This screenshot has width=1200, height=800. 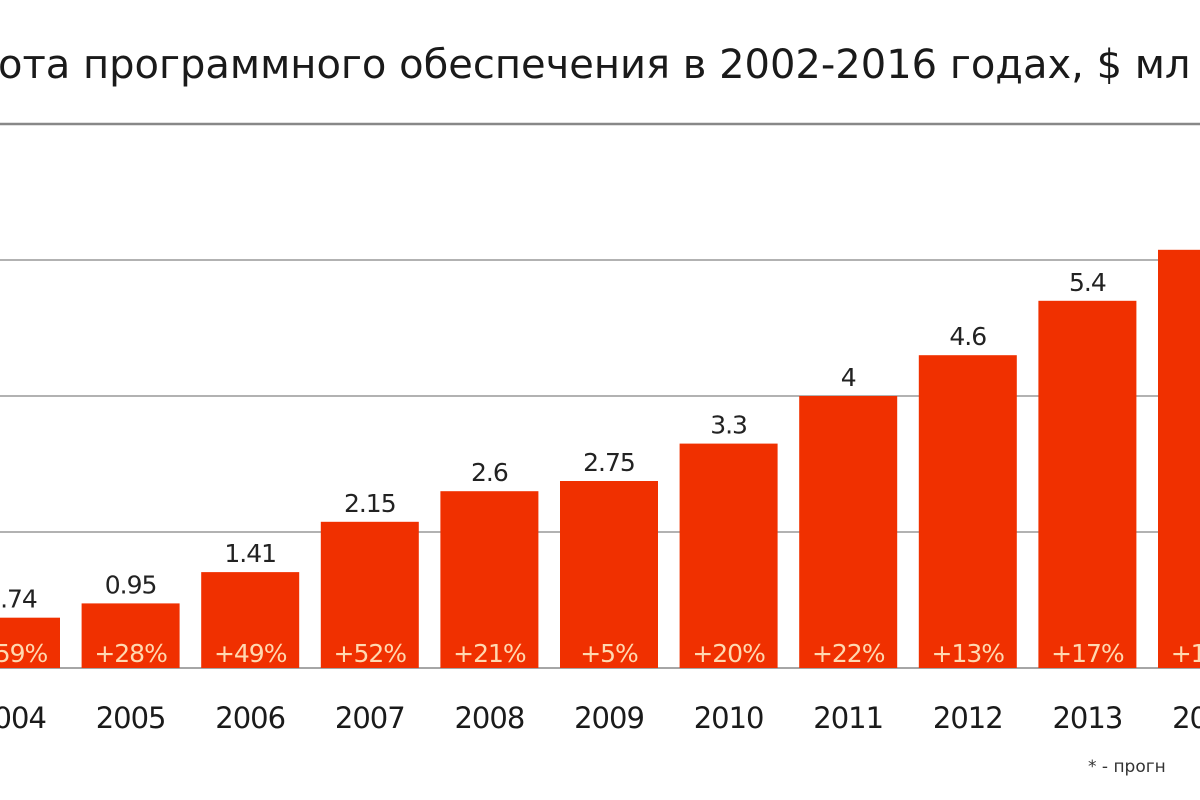 What do you see at coordinates (131, 584) in the screenshot?
I see `value-label: 0.95` at bounding box center [131, 584].